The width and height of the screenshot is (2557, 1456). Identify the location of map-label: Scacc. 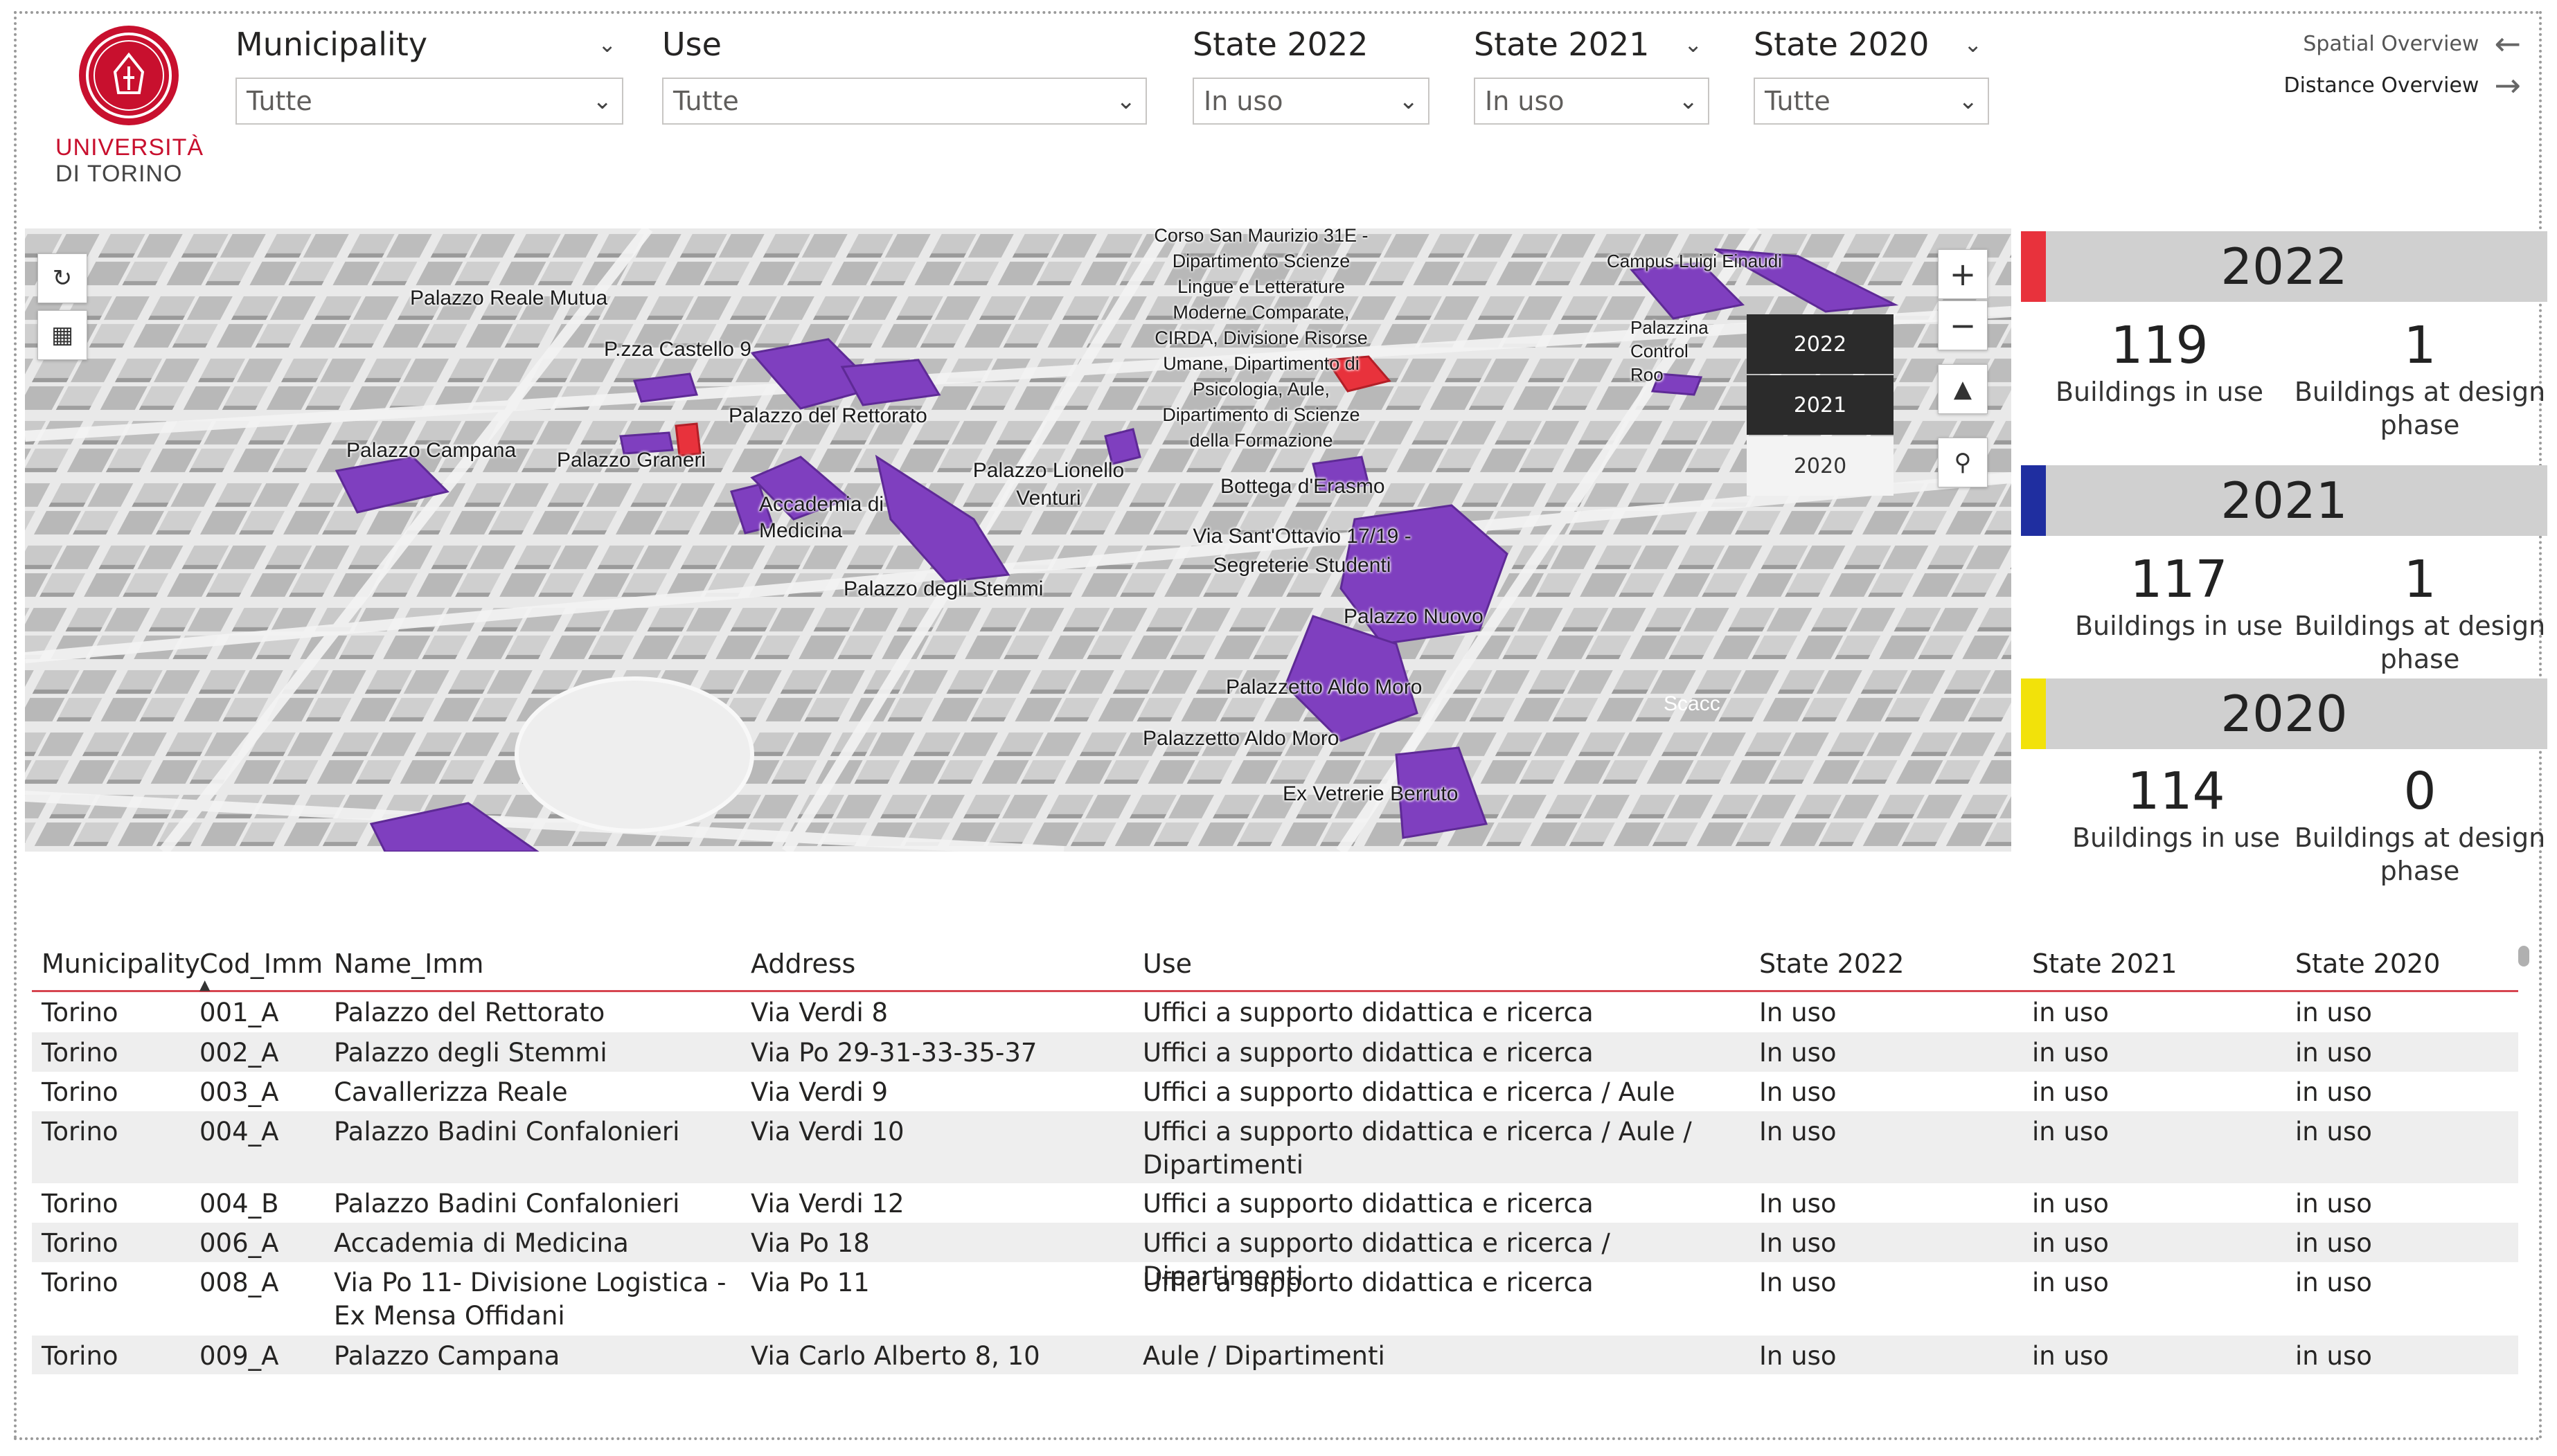
(1692, 703).